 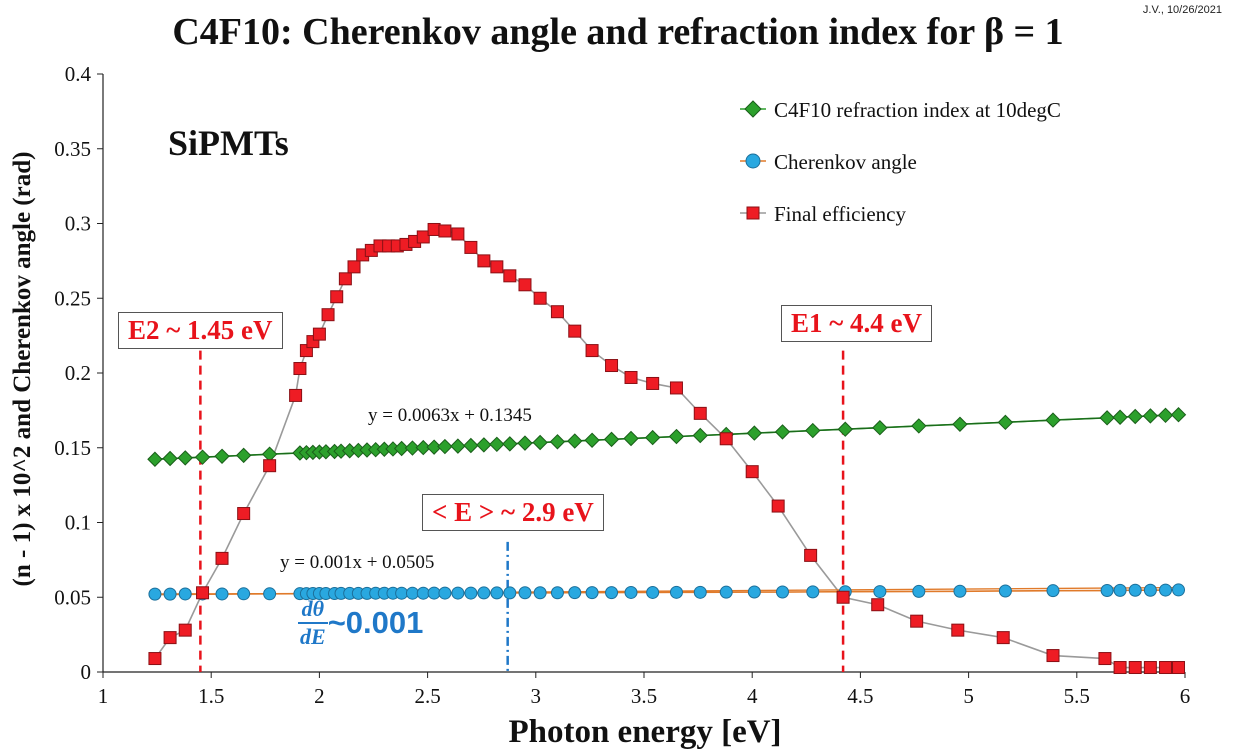 I want to click on refraction-fit-equation: y = 0.0063x + 0.1345, so click(x=450, y=415).